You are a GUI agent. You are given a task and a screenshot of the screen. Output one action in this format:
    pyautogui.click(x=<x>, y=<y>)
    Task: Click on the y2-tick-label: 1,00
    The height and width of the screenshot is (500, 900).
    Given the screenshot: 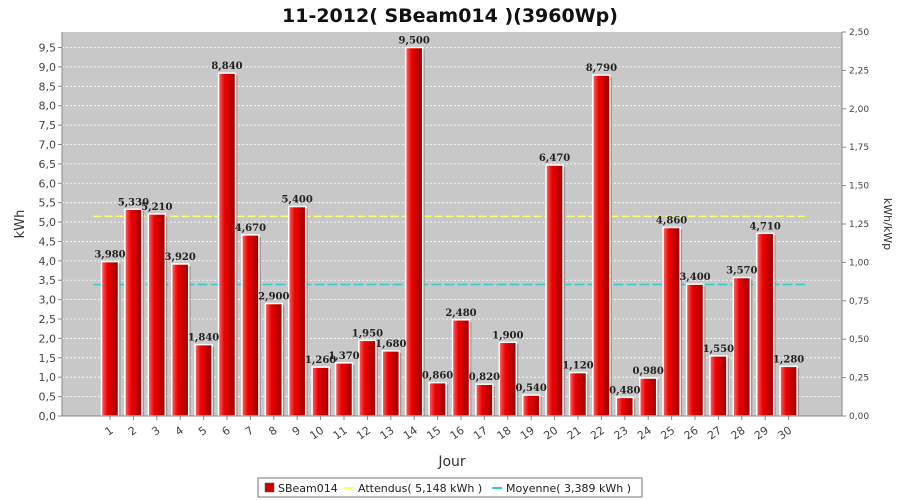 What is the action you would take?
    pyautogui.click(x=859, y=263)
    